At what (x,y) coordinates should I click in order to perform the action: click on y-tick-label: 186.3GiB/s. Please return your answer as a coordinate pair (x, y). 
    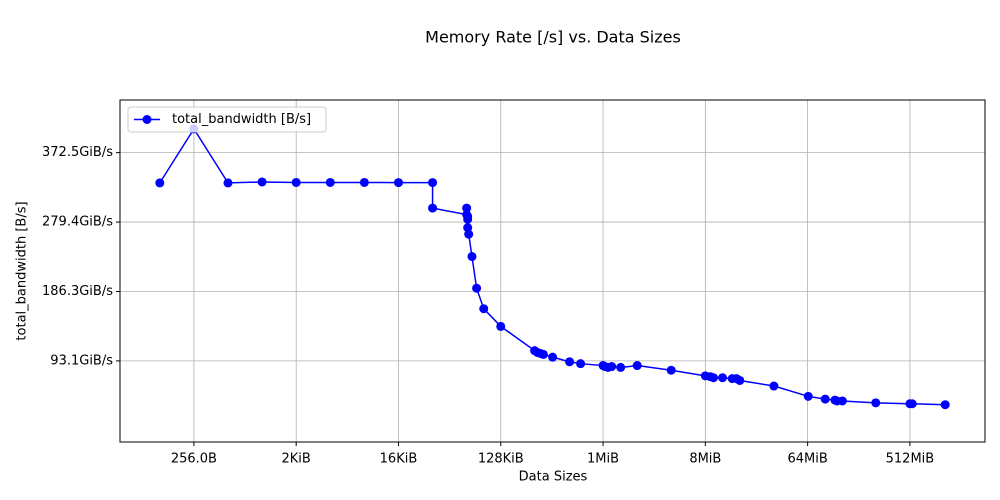
    Looking at the image, I should click on (77, 291).